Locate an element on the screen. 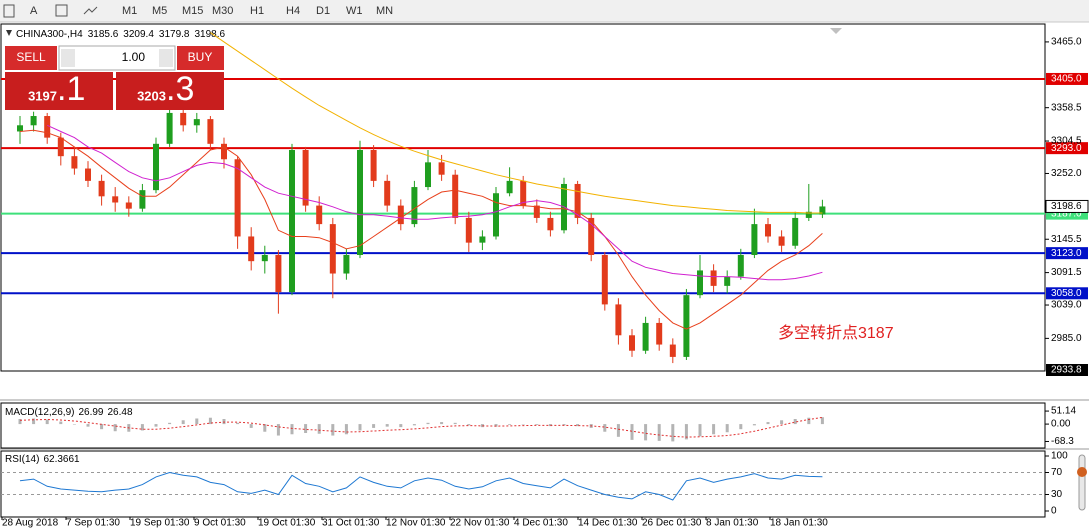 This screenshot has height=532, width=1089. buy-price-box is located at coordinates (170, 91).